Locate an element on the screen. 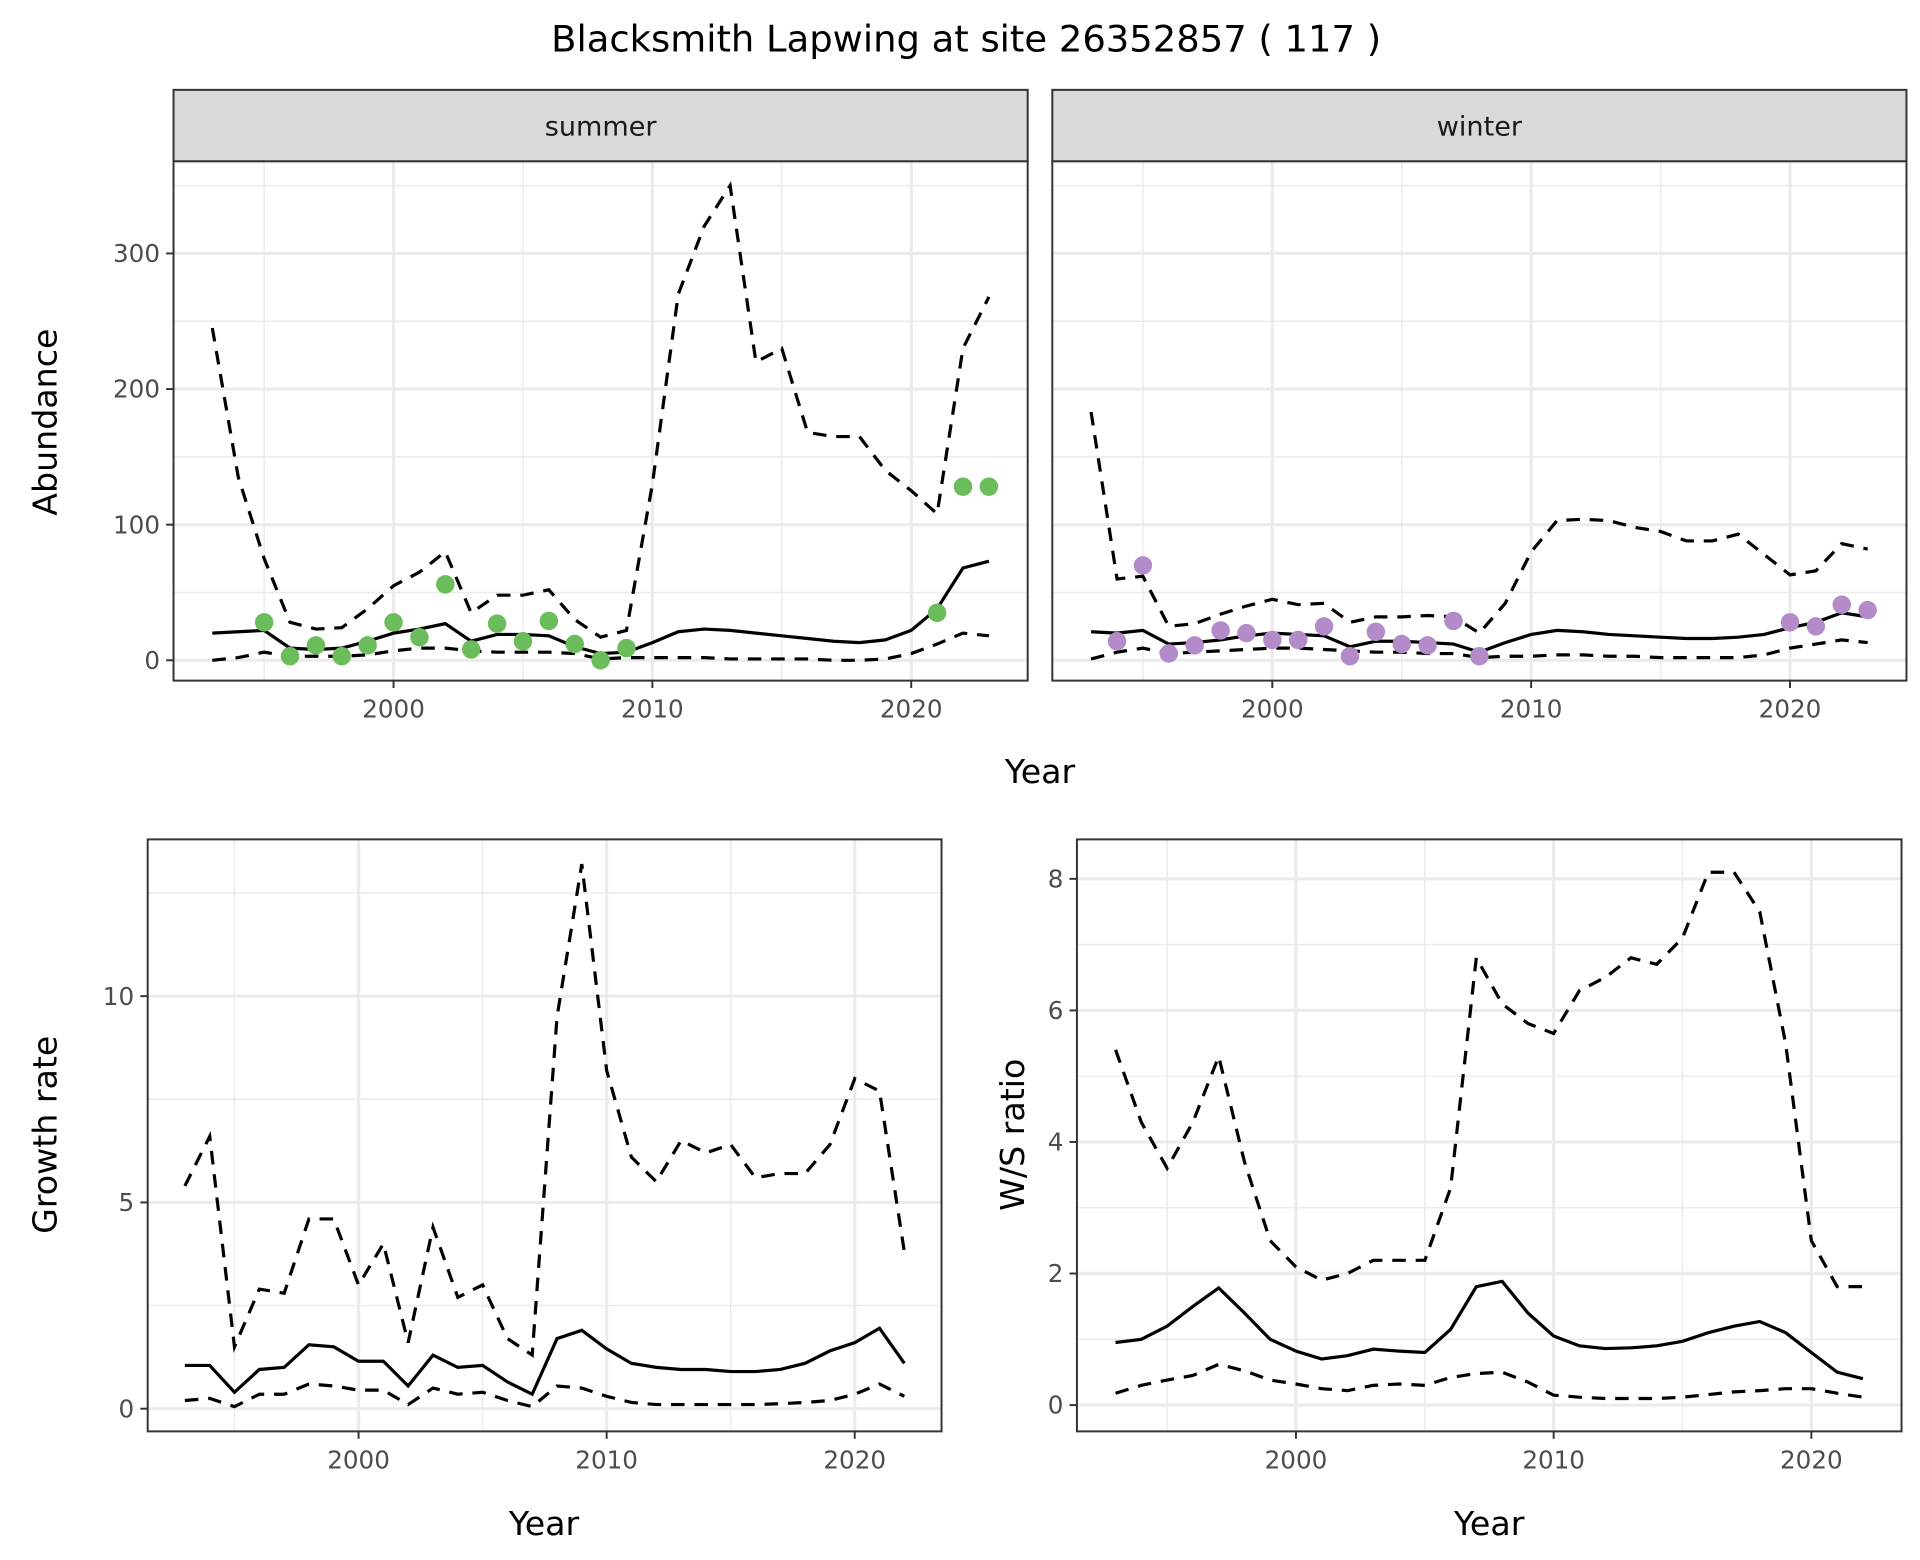  y-tick-label: 100 is located at coordinates (136, 524).